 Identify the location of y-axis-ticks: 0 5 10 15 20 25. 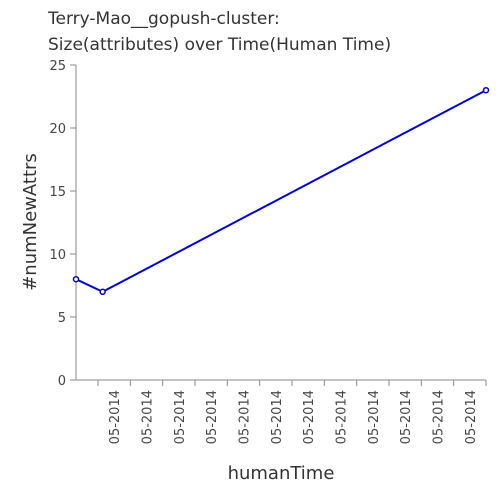
(62, 224).